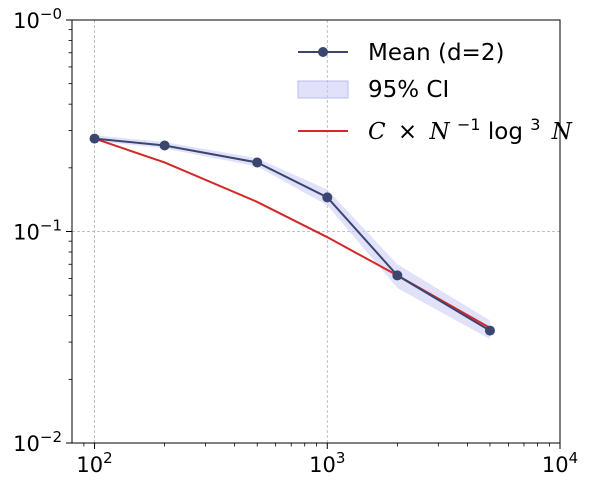  What do you see at coordinates (37, 231) in the screenshot?
I see `y-tick-label: 10⁻¹` at bounding box center [37, 231].